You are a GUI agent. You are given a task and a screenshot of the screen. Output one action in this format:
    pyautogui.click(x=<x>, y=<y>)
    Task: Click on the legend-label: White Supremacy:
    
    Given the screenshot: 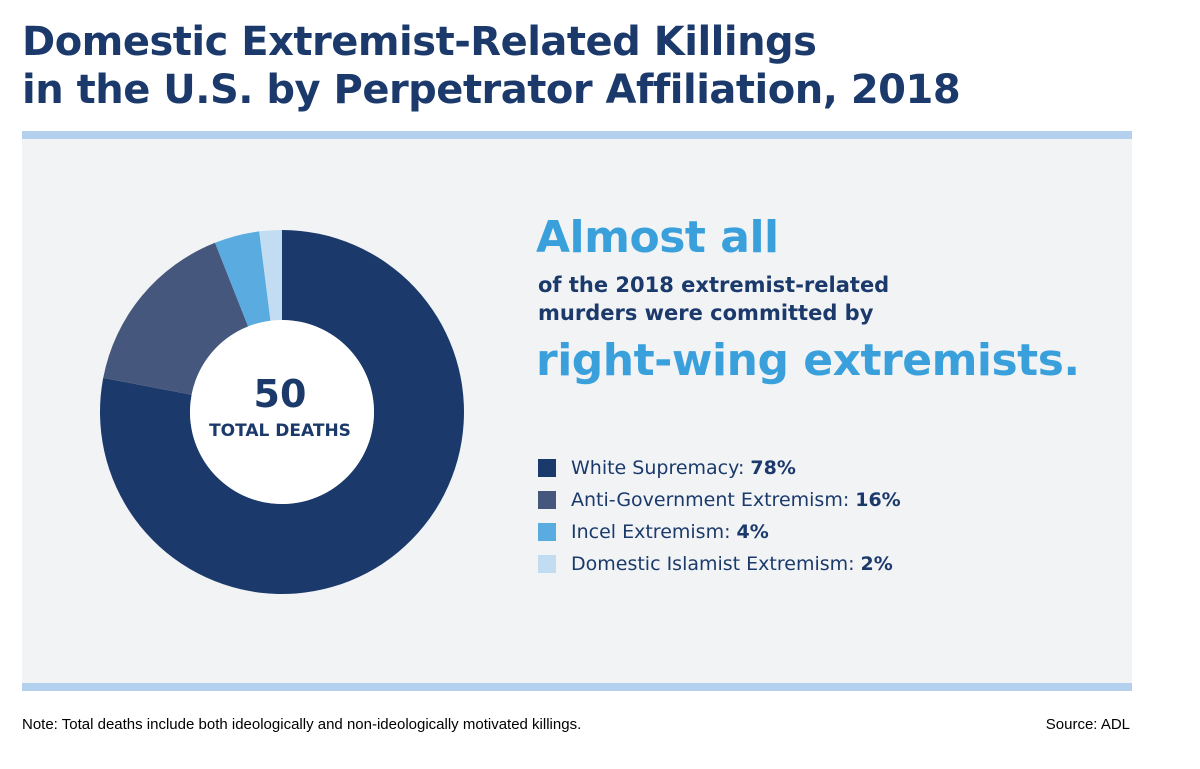 What is the action you would take?
    pyautogui.click(x=658, y=468)
    